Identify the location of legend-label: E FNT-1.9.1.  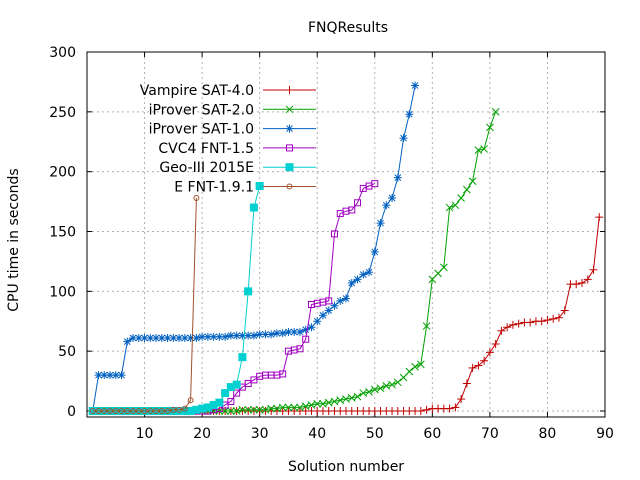
(214, 188).